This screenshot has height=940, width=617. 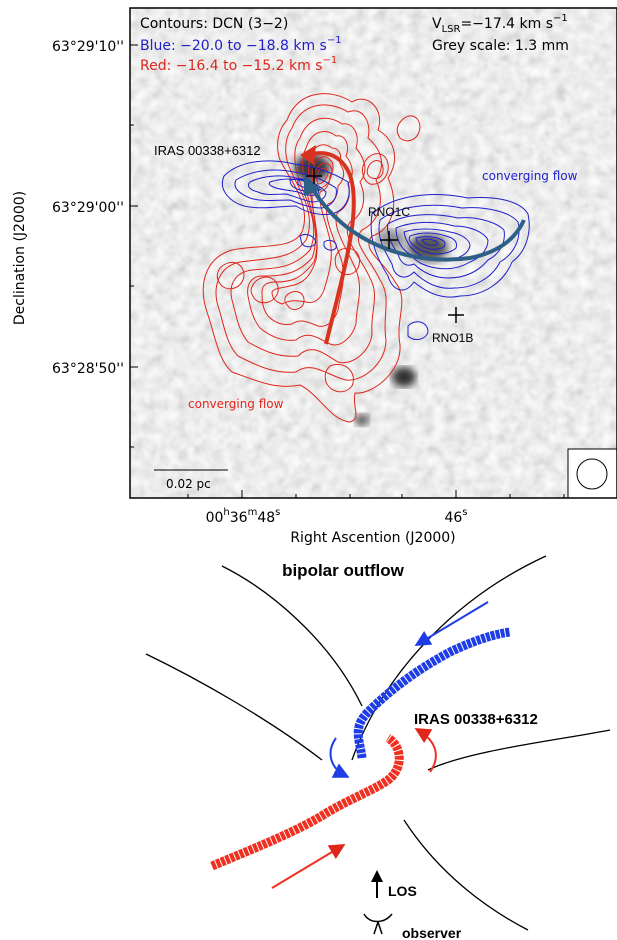 I want to click on ytick-label-2: 63°29'00'', so click(x=88, y=208).